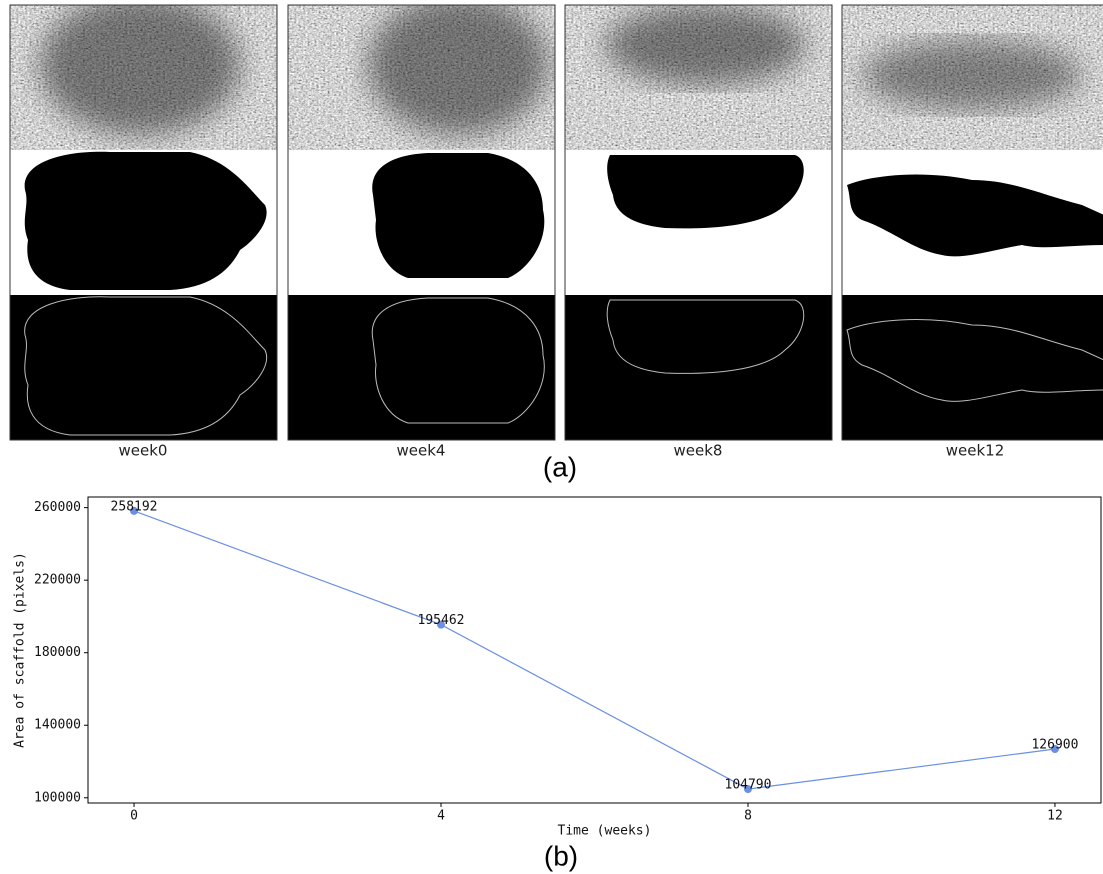  Describe the element at coordinates (421, 451) in the screenshot. I see `panel-label: week4` at that location.